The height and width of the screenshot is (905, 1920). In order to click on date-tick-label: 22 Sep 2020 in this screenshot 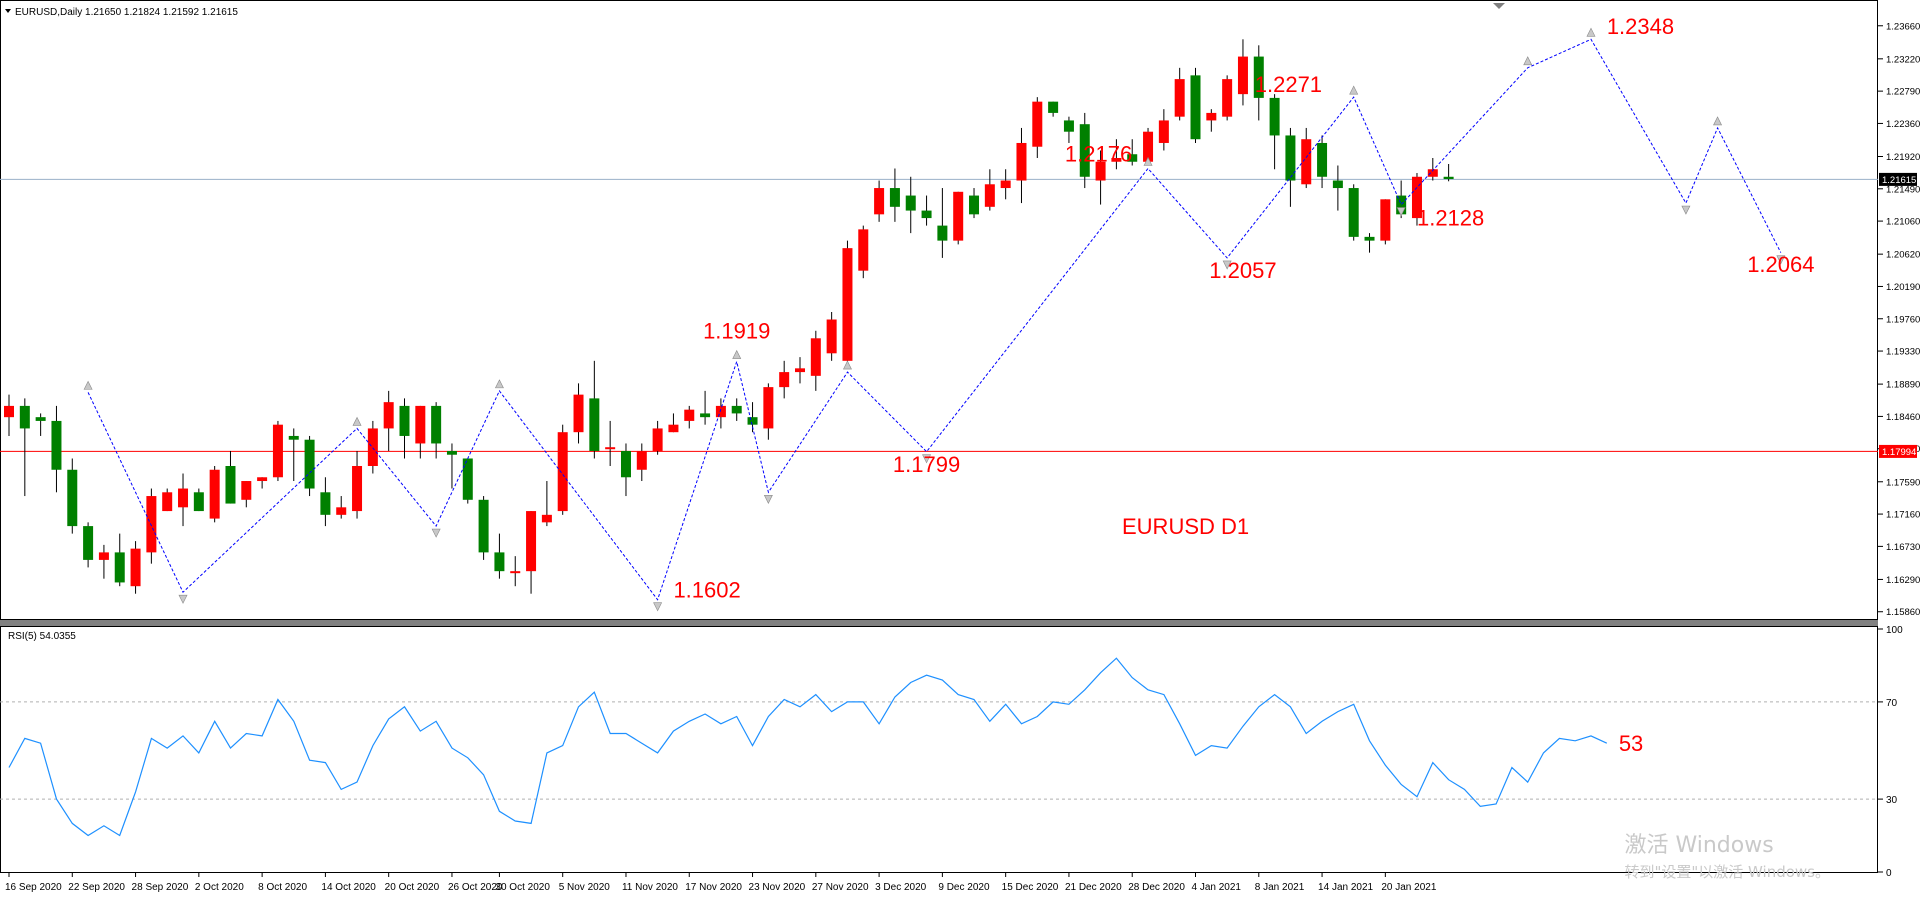, I will do `click(96, 887)`.